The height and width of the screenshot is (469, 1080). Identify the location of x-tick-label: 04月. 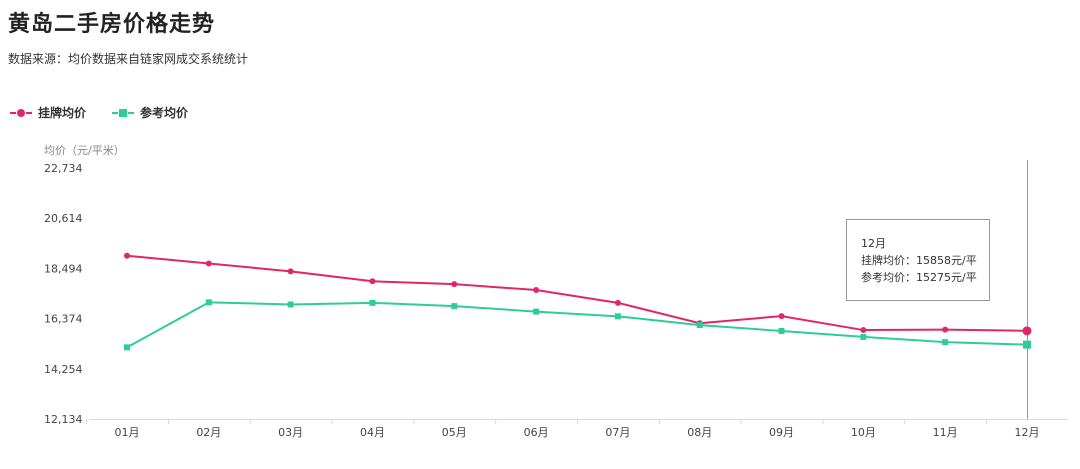
(372, 432).